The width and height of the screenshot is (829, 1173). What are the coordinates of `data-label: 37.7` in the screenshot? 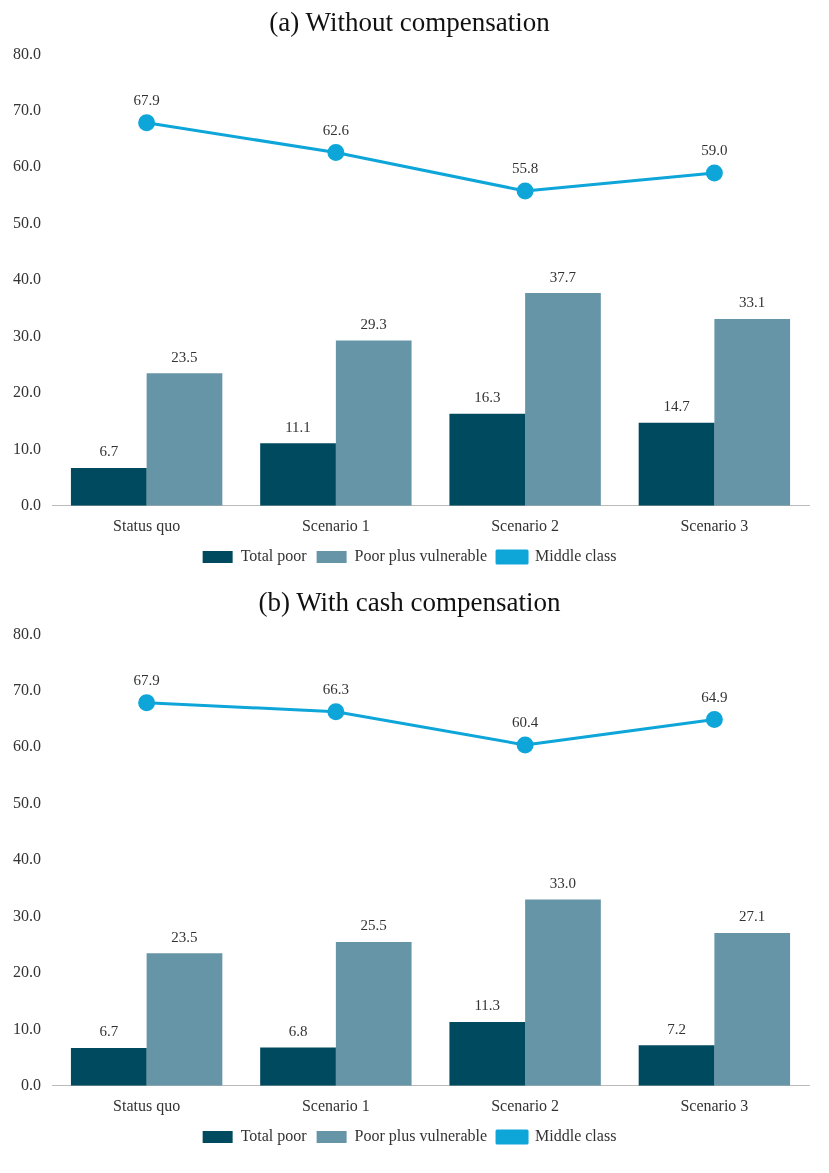 It's located at (563, 276).